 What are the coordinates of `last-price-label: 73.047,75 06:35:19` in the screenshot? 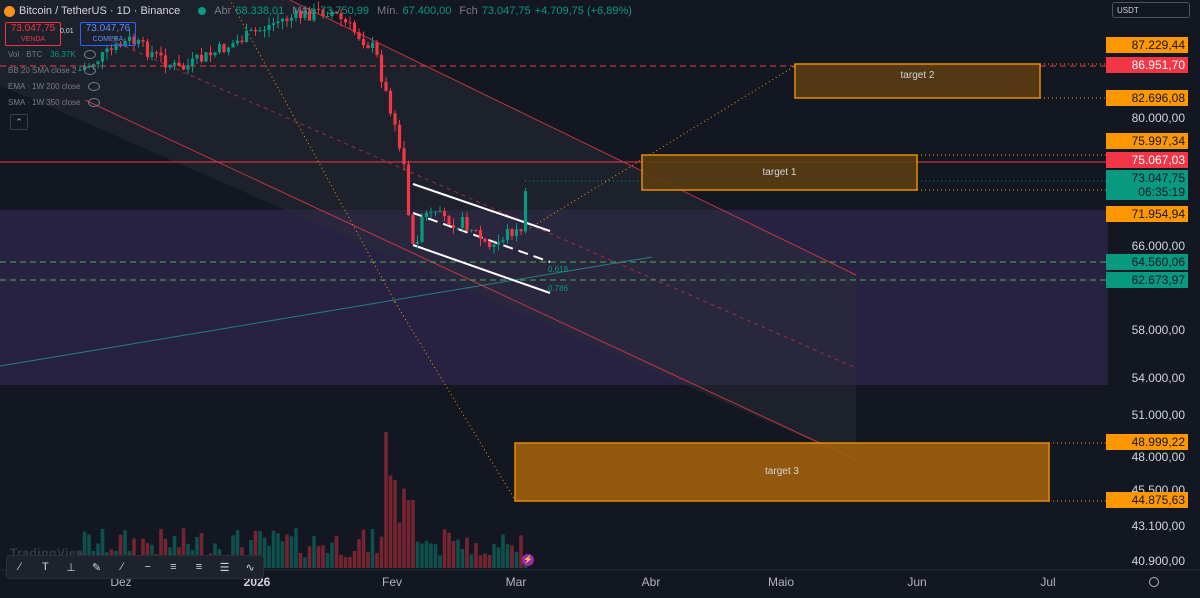 It's located at (1147, 185).